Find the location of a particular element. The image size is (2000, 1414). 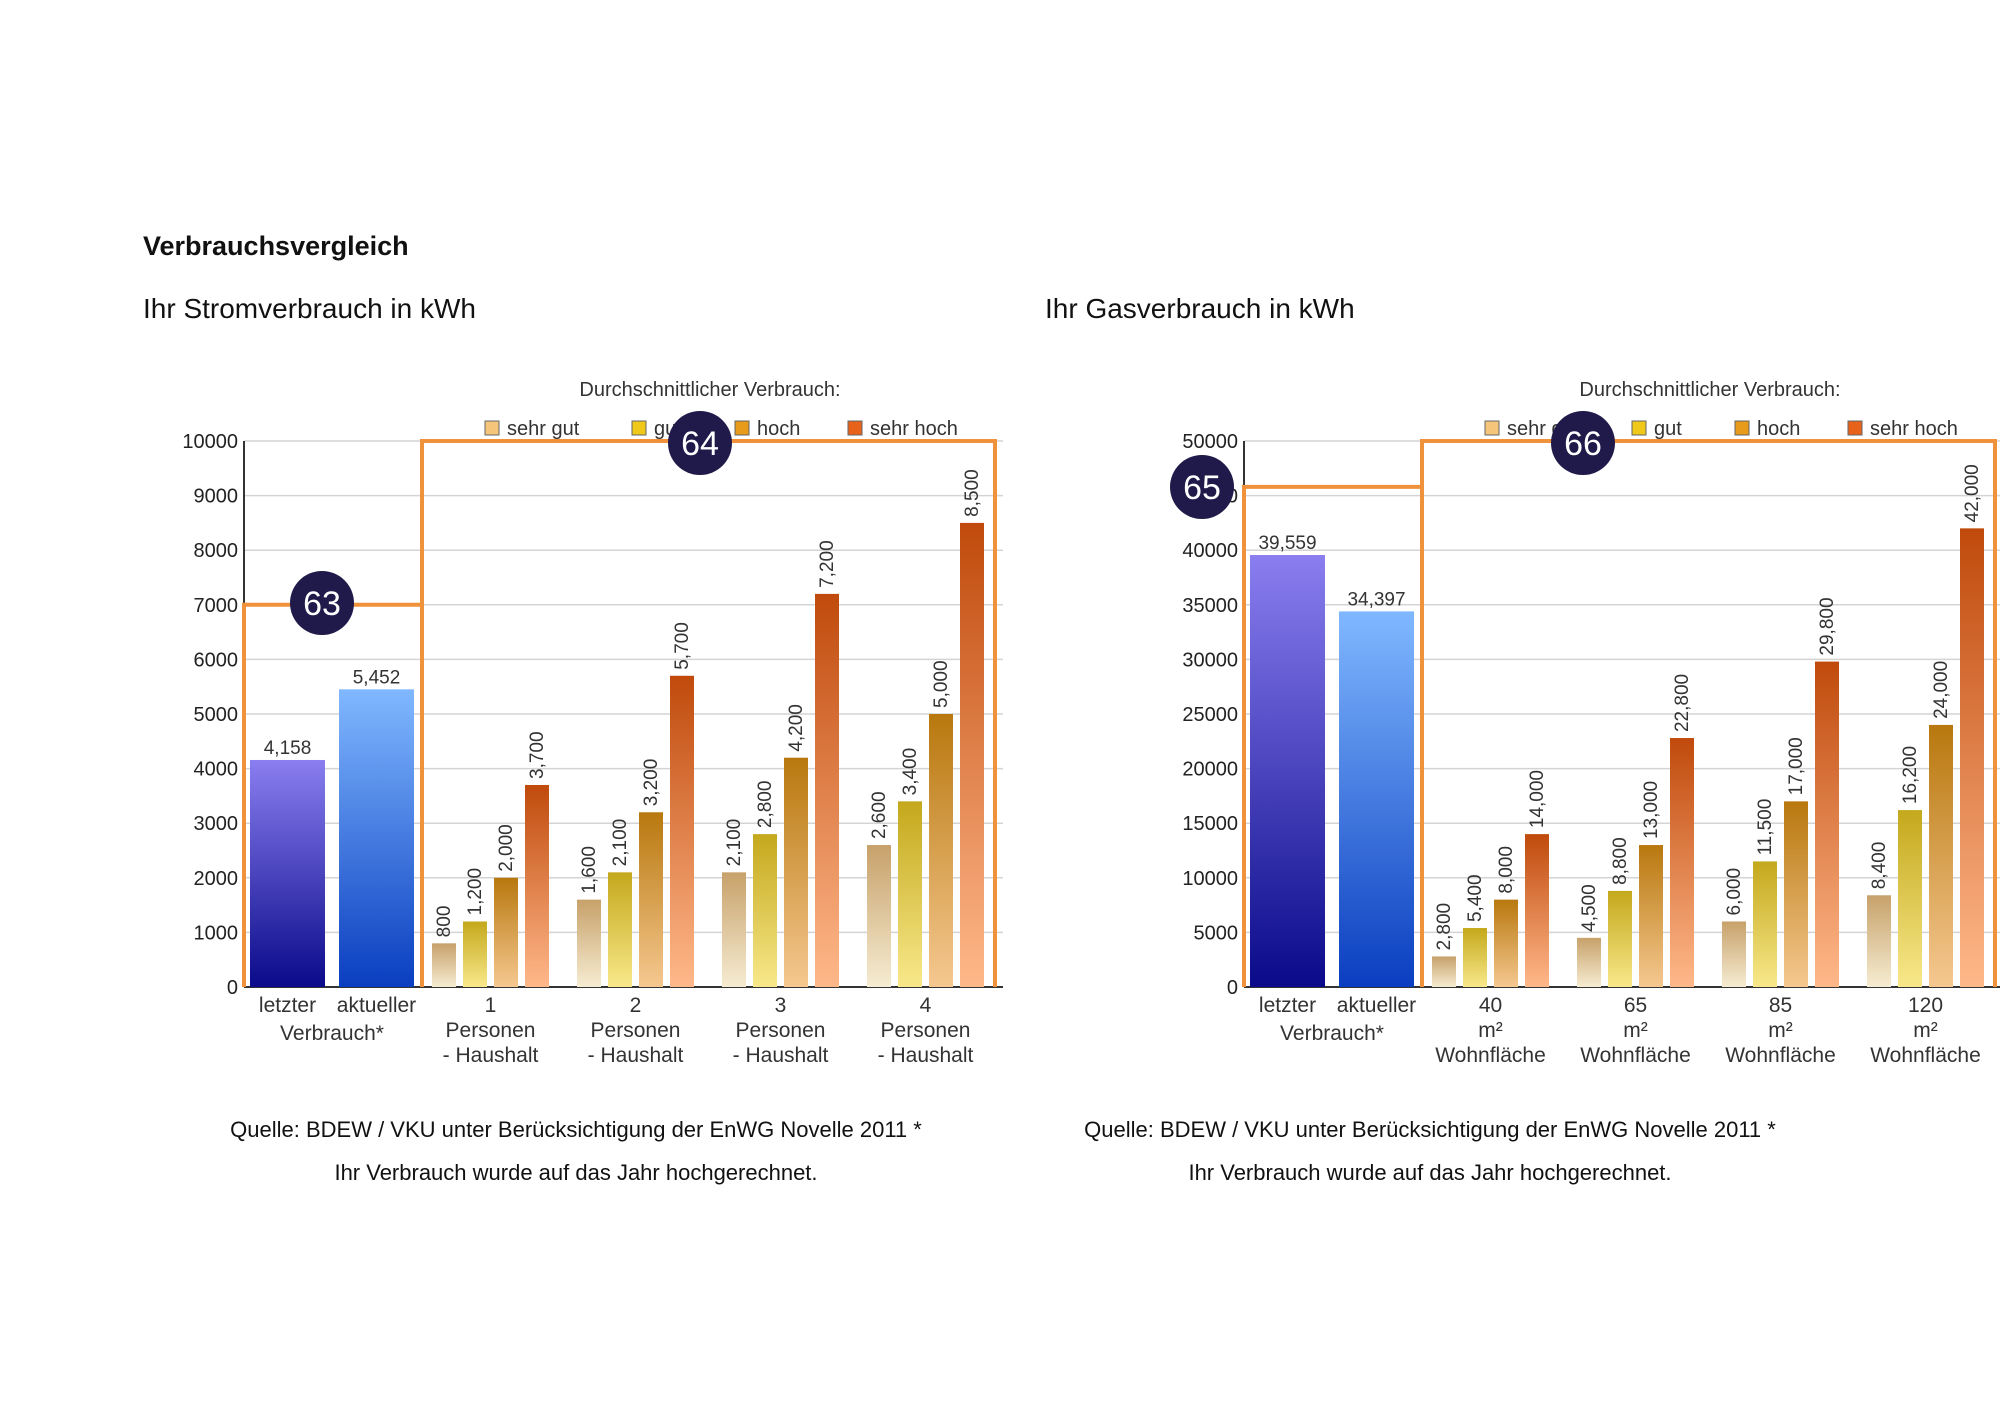

y-tick-label: 30000 is located at coordinates (1210, 660).